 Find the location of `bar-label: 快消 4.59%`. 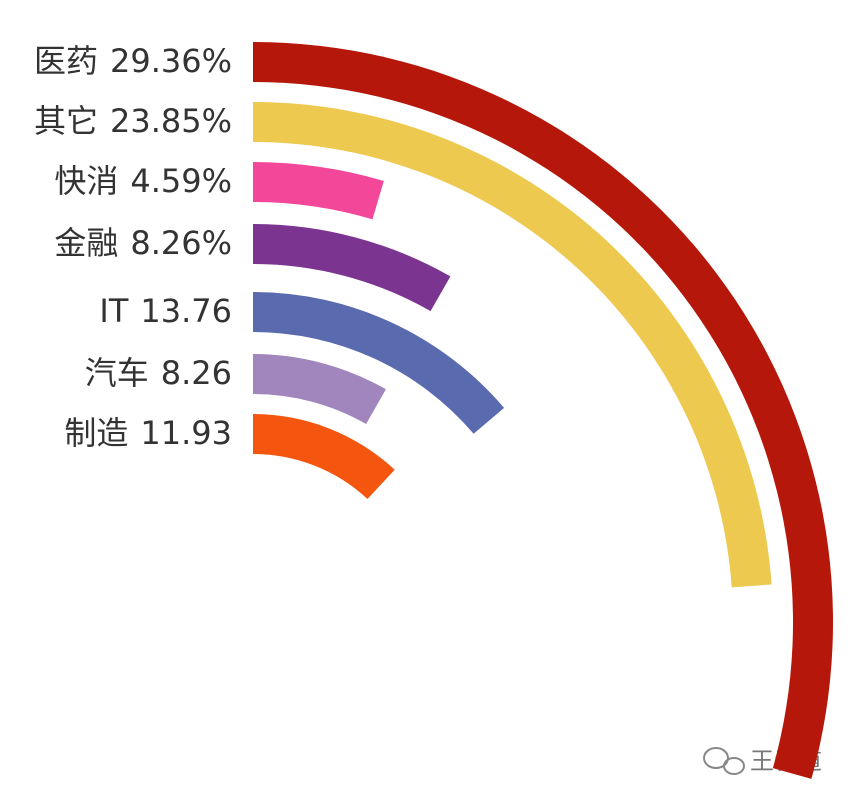

bar-label: 快消 4.59% is located at coordinates (143, 181).